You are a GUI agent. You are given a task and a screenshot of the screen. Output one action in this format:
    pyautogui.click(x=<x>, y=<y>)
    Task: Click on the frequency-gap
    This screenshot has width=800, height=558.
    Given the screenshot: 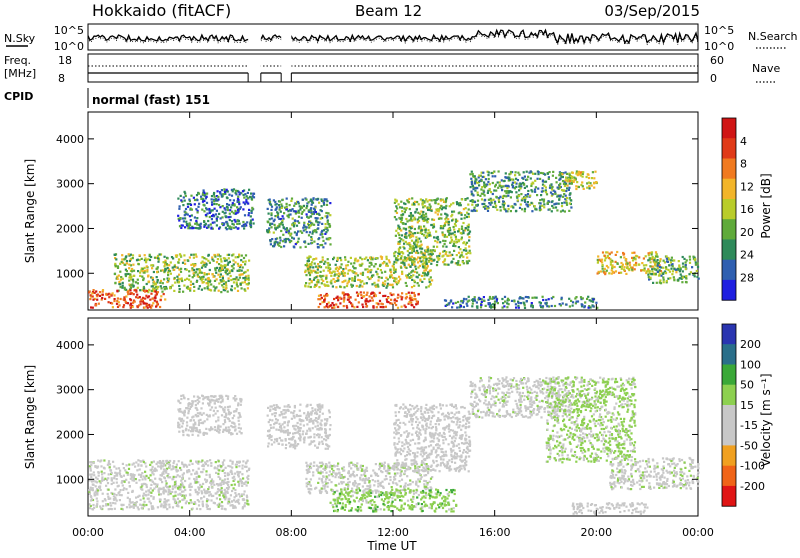 What is the action you would take?
    pyautogui.click(x=254, y=68)
    